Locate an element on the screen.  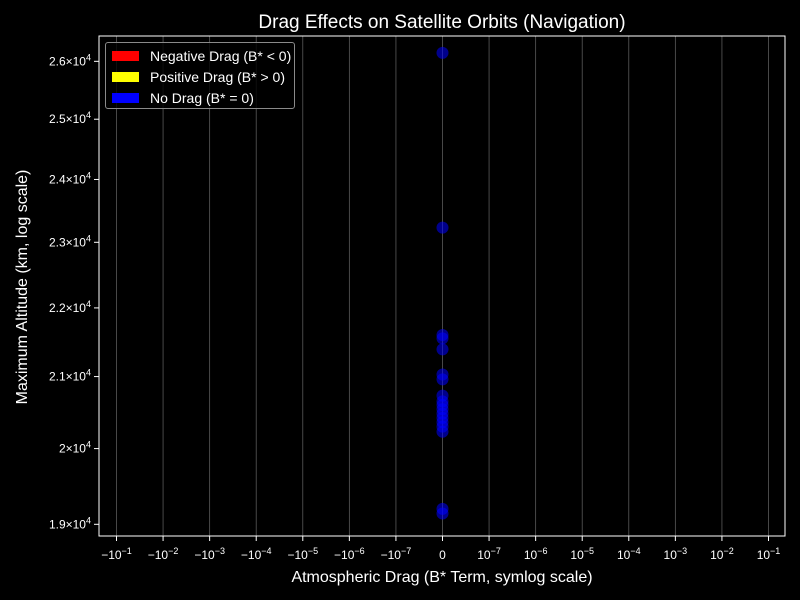
y-tick-label: 2.6×10⁴ is located at coordinates (70, 60).